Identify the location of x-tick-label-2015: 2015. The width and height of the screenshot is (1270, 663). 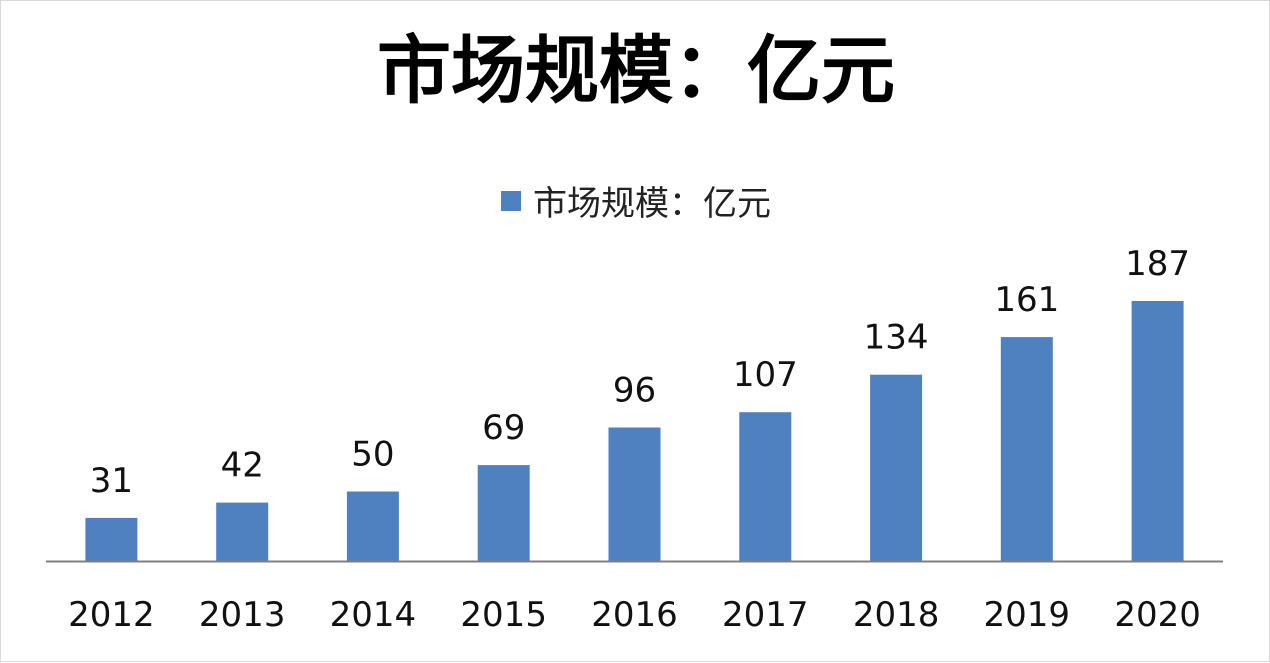
(503, 615).